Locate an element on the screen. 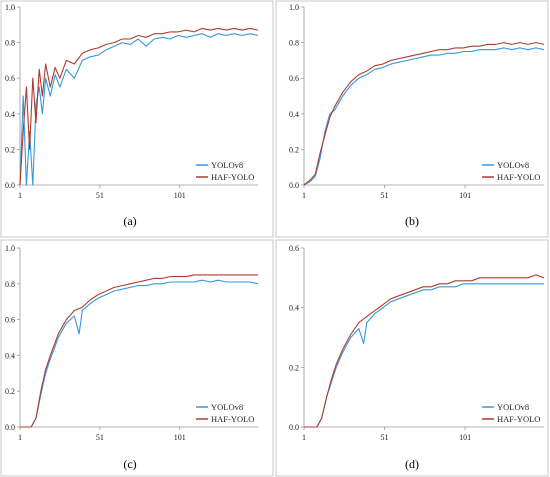 The height and width of the screenshot is (477, 550). panel-label: (b) is located at coordinates (412, 221).